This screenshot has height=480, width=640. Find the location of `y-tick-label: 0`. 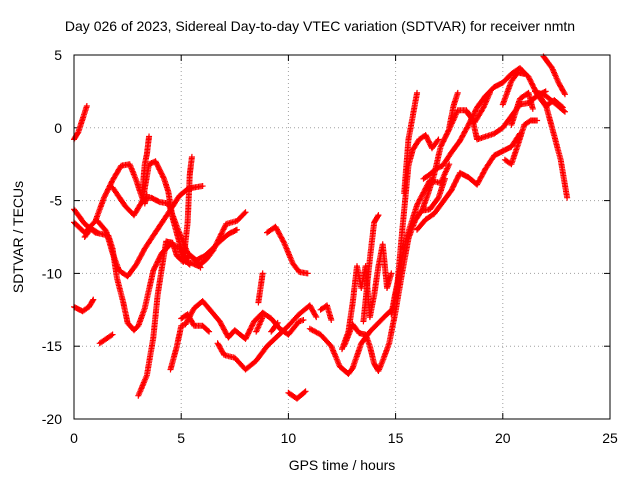

y-tick-label: 0 is located at coordinates (58, 128).